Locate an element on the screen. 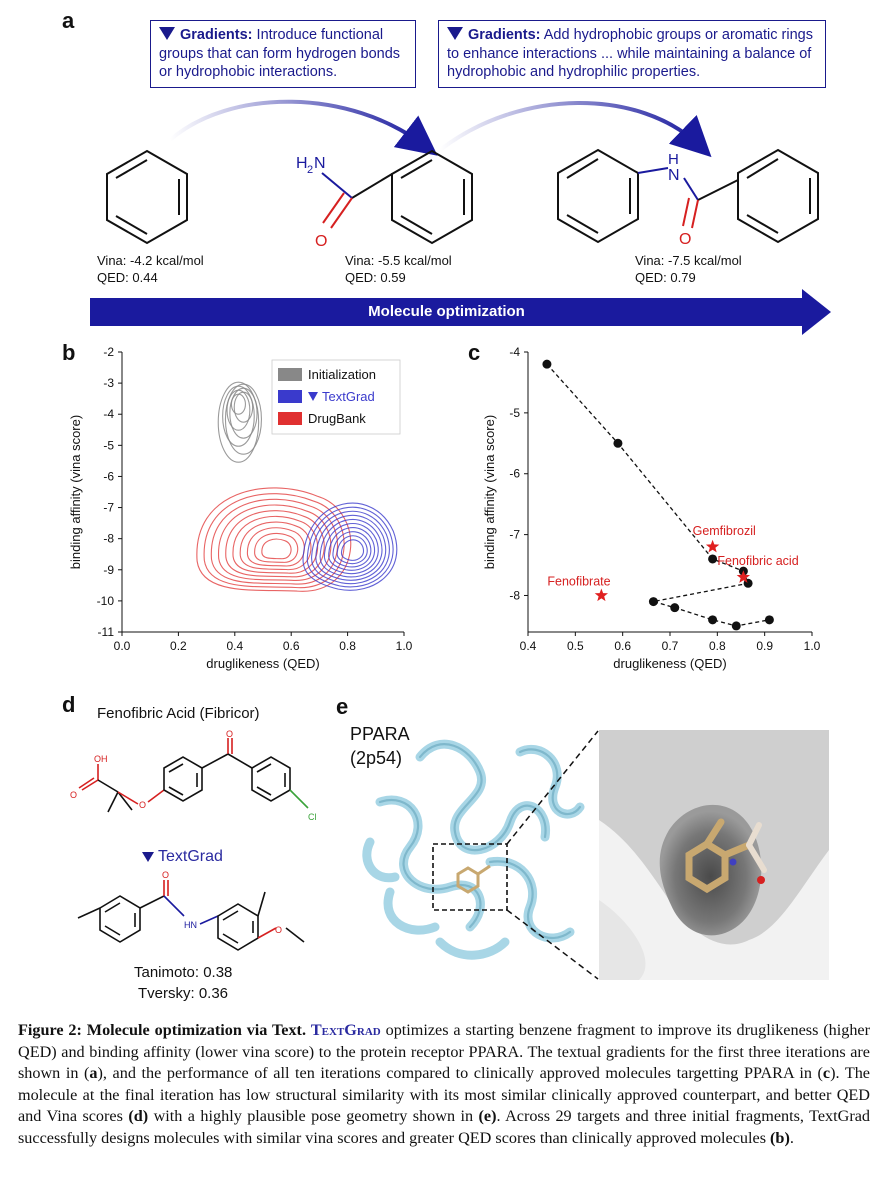 The image size is (887, 1204). panel-a-molecules: H 2 N O H N O is located at coordinates (462, 174).